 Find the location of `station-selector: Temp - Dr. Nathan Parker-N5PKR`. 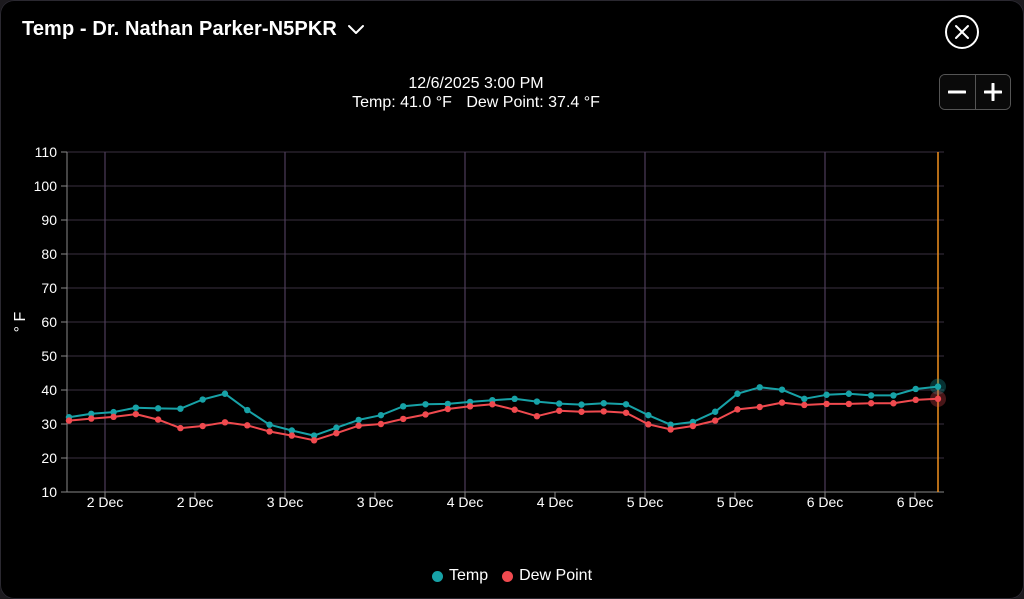

station-selector: Temp - Dr. Nathan Parker-N5PKR is located at coordinates (193, 29).